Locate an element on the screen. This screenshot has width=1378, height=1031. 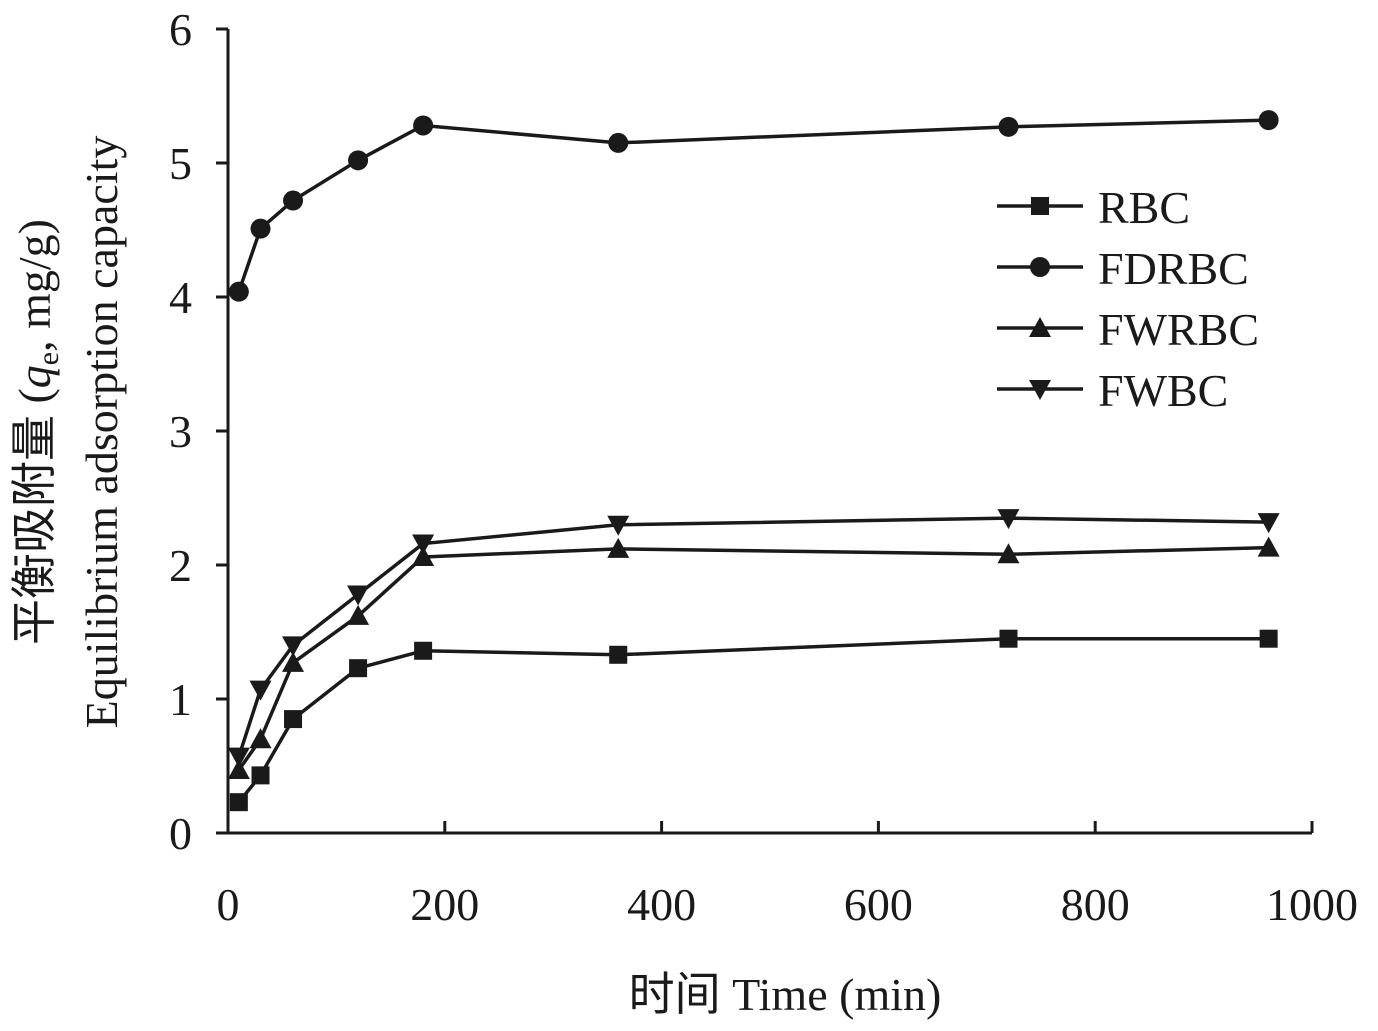
y-tick-label: 3 is located at coordinates (180, 431).